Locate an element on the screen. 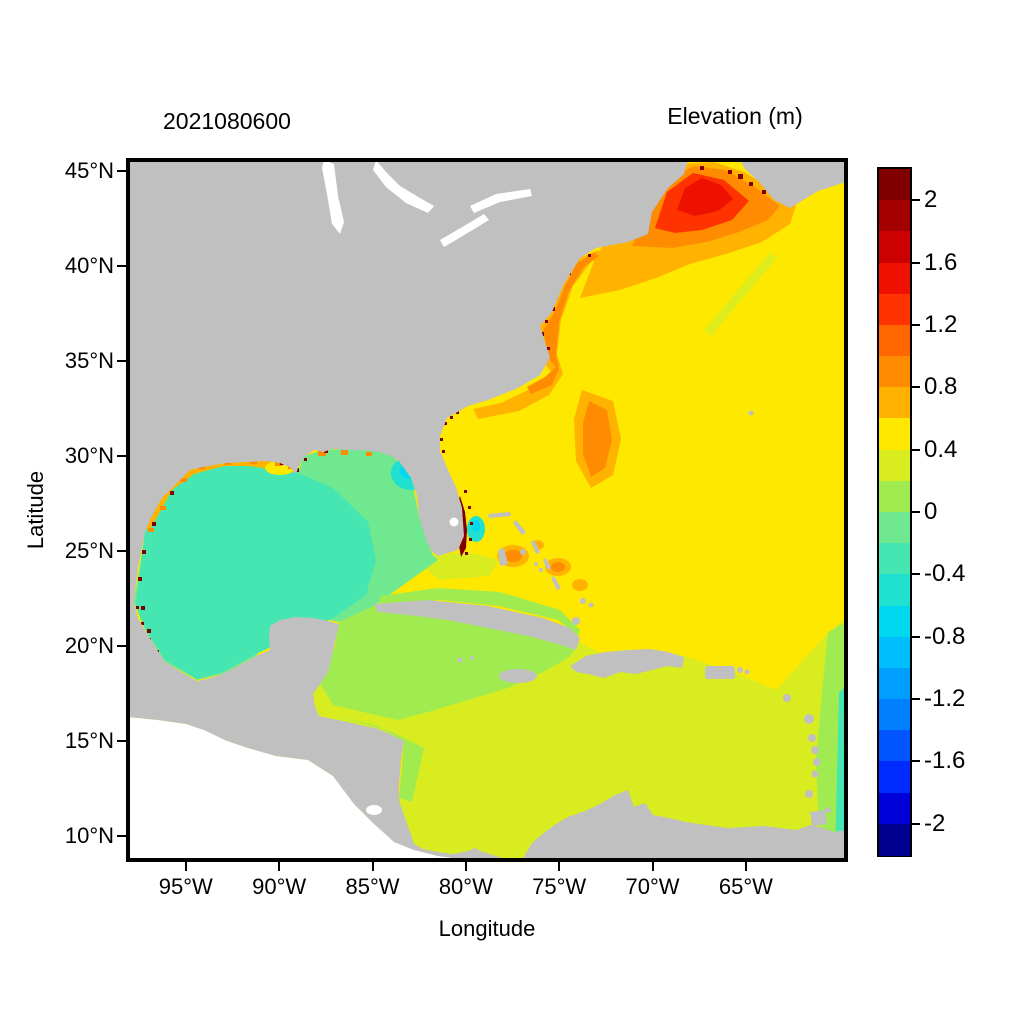  y-tick-label: 40°N is located at coordinates (89, 266).